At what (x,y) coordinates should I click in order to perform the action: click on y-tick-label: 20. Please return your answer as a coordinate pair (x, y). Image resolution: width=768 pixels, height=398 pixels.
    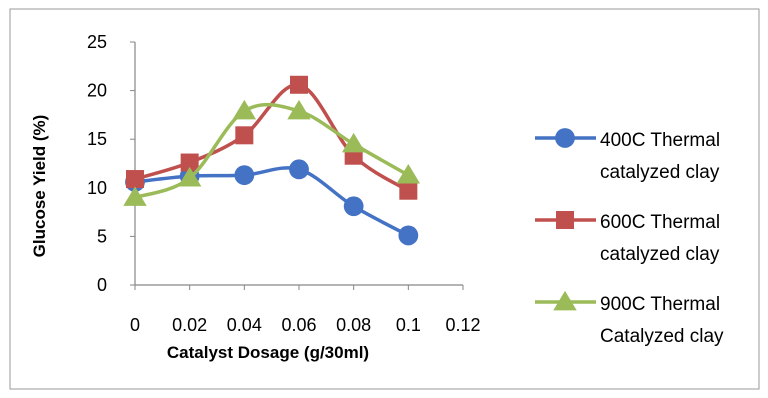
    Looking at the image, I should click on (97, 91).